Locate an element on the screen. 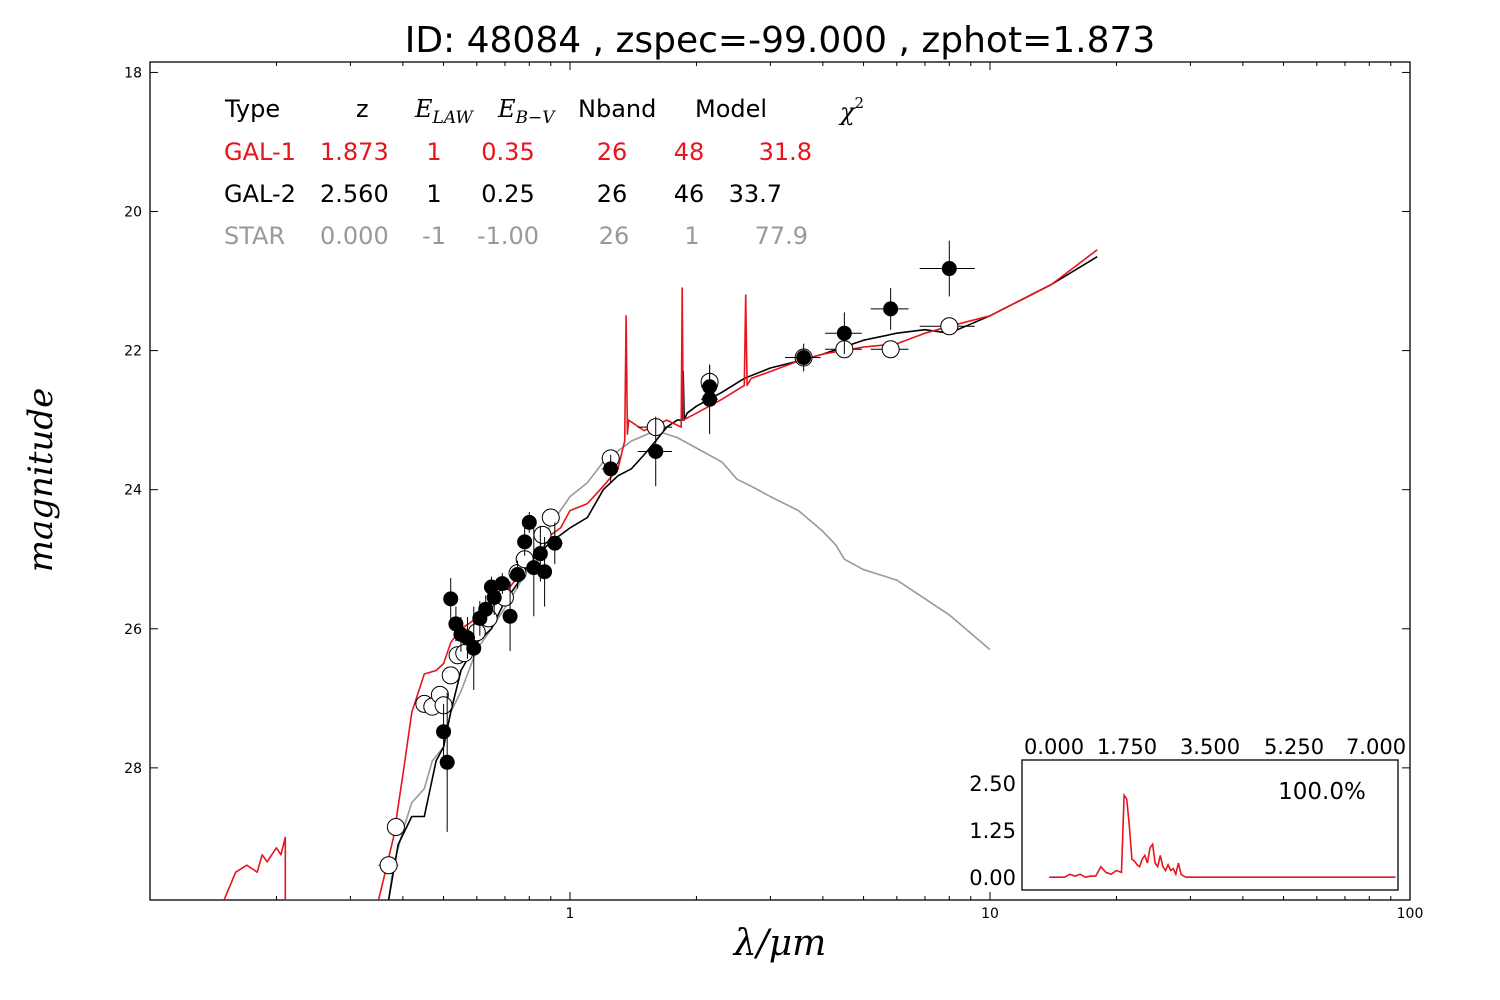  row-ebv: 0.35 is located at coordinates (507, 152).